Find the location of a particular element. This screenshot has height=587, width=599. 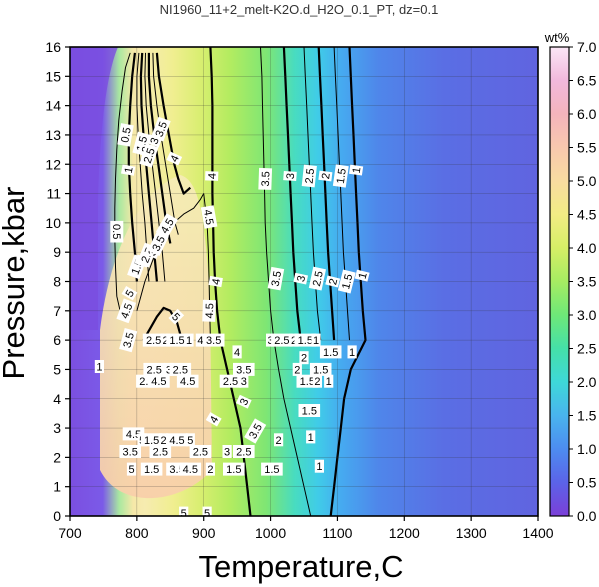

contour-label-41: 4 is located at coordinates (237, 352).